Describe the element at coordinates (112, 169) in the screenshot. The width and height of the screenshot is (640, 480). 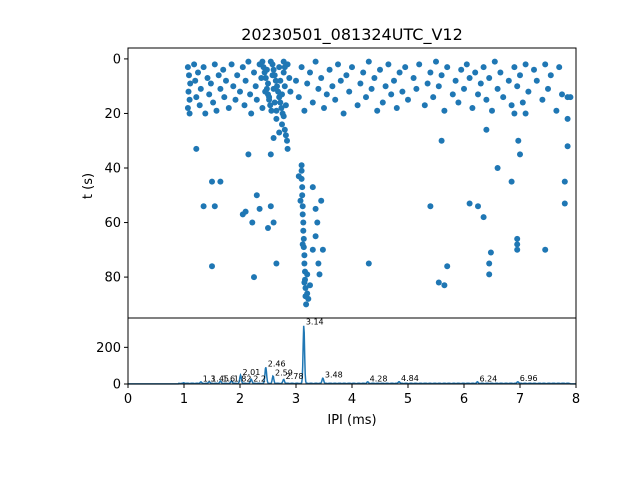
I see `y-tick-label: 40` at that location.